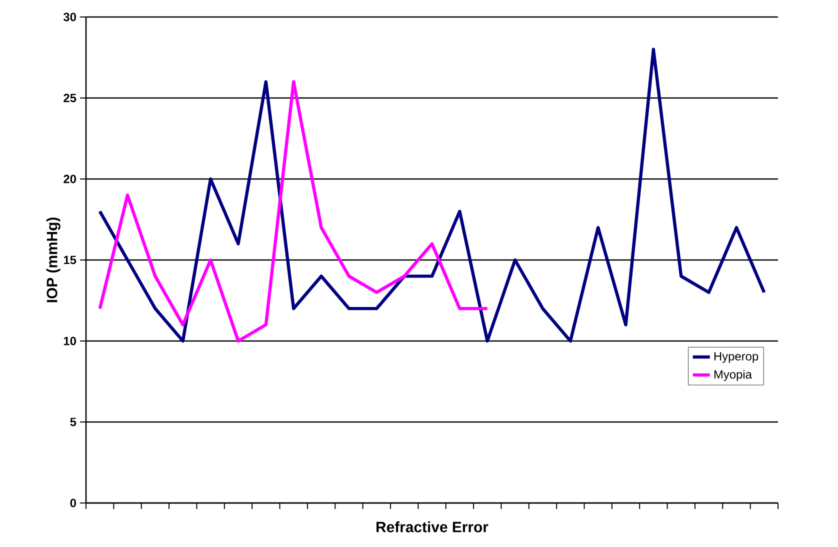 Image resolution: width=838 pixels, height=547 pixels. What do you see at coordinates (736, 357) in the screenshot?
I see `legend-label: Hyperop` at bounding box center [736, 357].